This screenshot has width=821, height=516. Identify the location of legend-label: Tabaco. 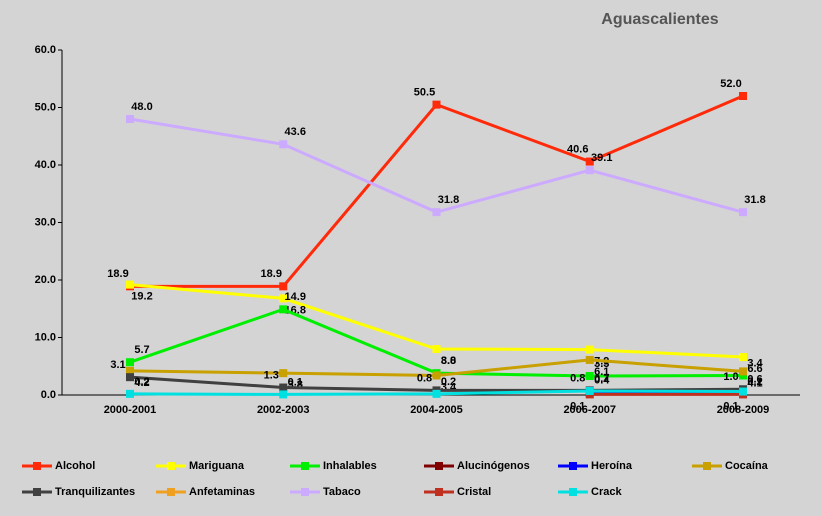
(342, 492).